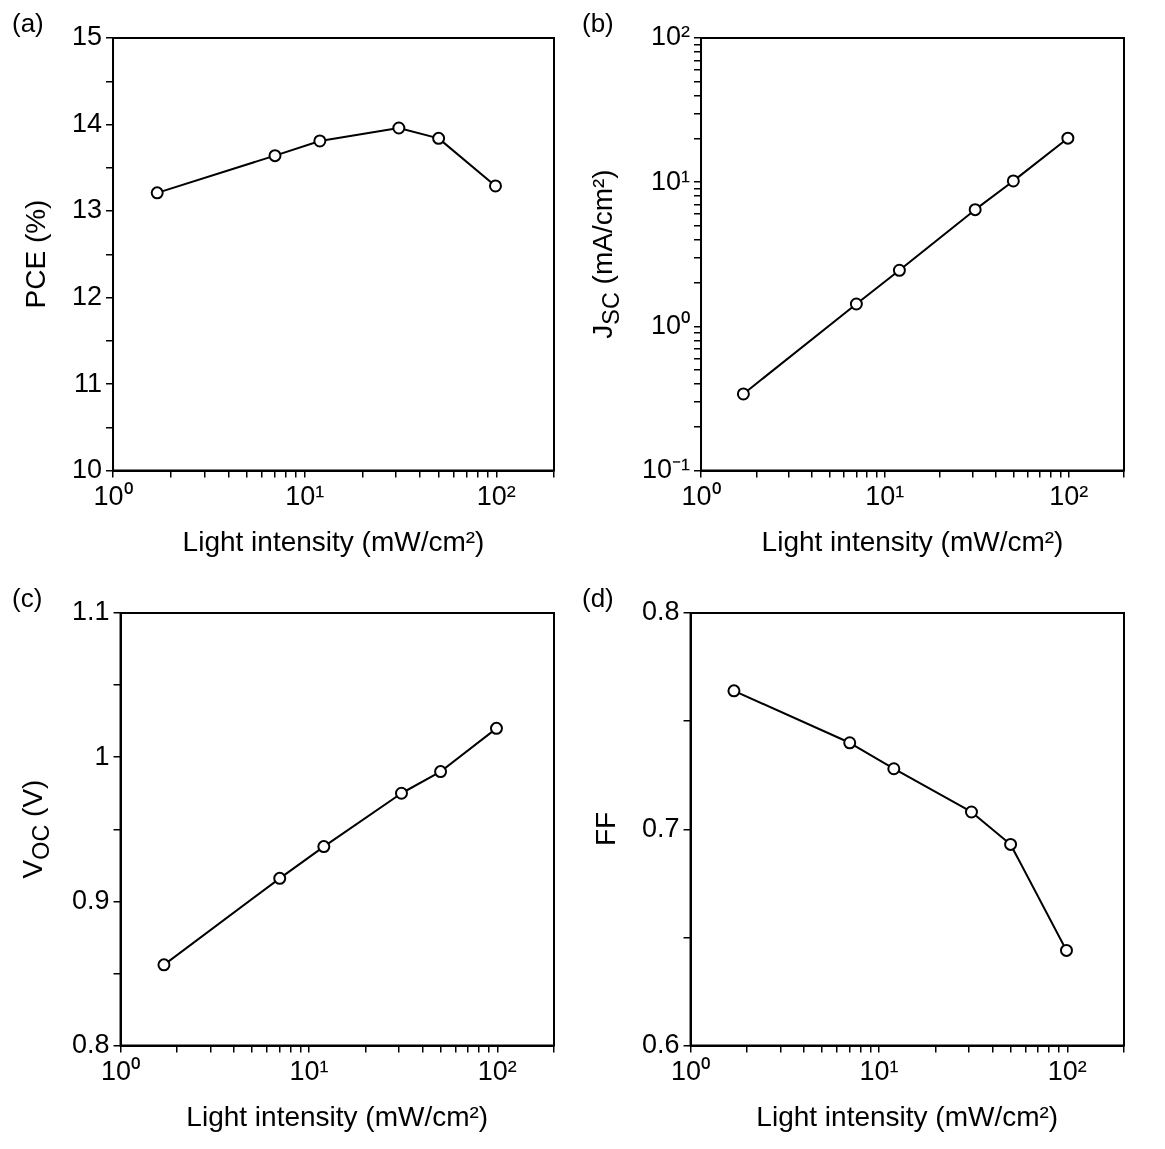  What do you see at coordinates (87, 122) in the screenshot?
I see `y-tick-label: 14` at bounding box center [87, 122].